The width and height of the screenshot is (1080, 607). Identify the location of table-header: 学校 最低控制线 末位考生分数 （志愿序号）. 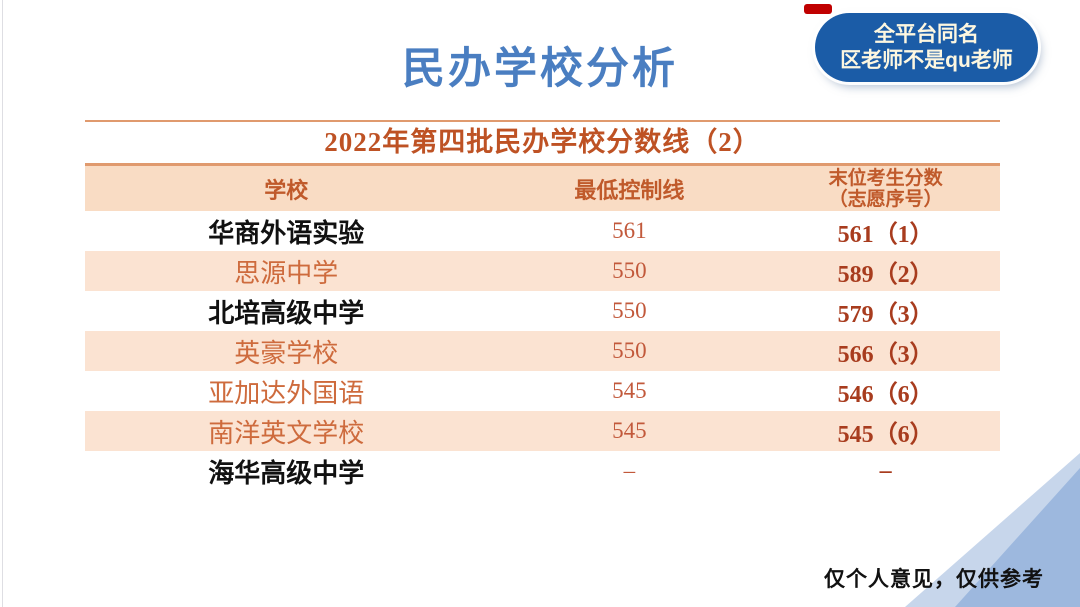
(542, 188).